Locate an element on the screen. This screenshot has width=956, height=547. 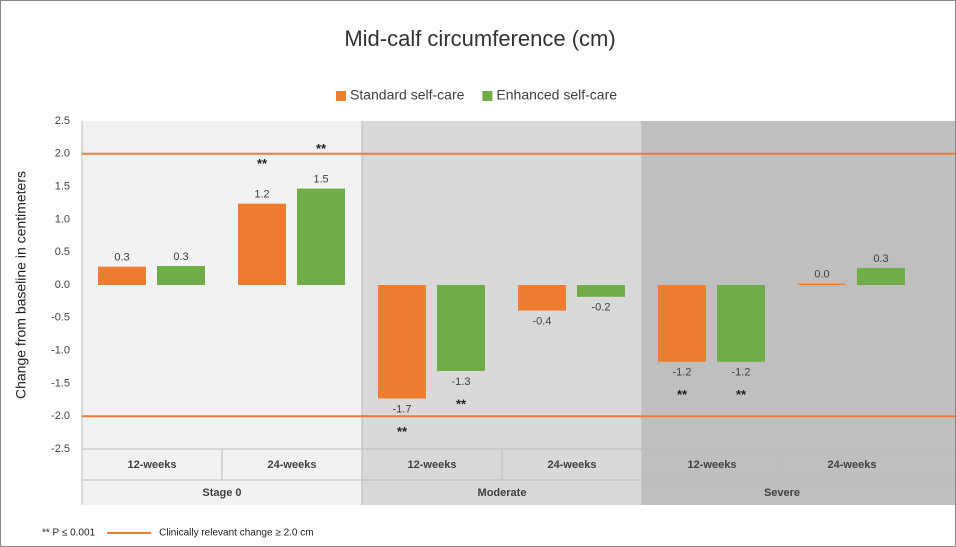
y-tick-label: 0.0 is located at coordinates (62, 285).